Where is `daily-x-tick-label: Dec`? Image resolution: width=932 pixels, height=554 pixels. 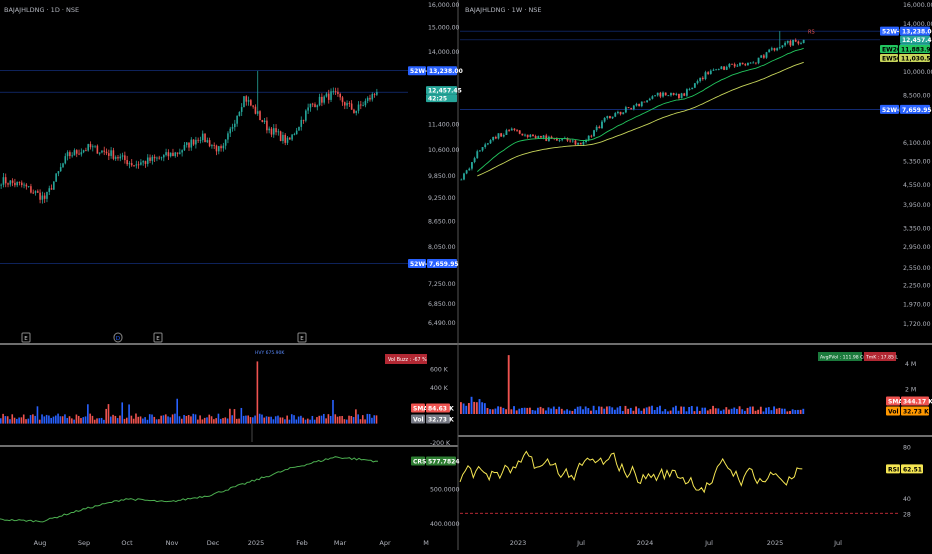 daily-x-tick-label: Dec is located at coordinates (213, 543).